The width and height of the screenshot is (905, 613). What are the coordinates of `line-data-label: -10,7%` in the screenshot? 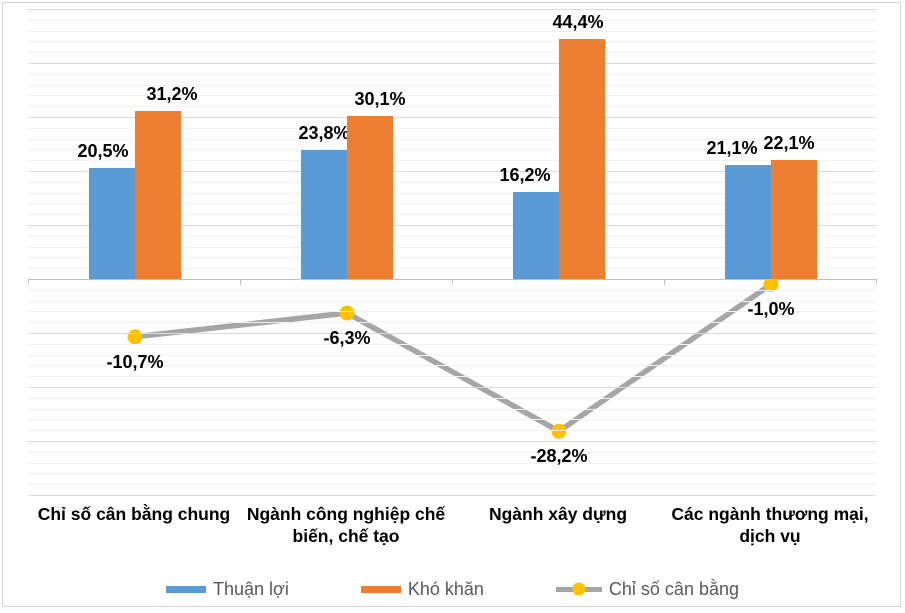 It's located at (135, 361).